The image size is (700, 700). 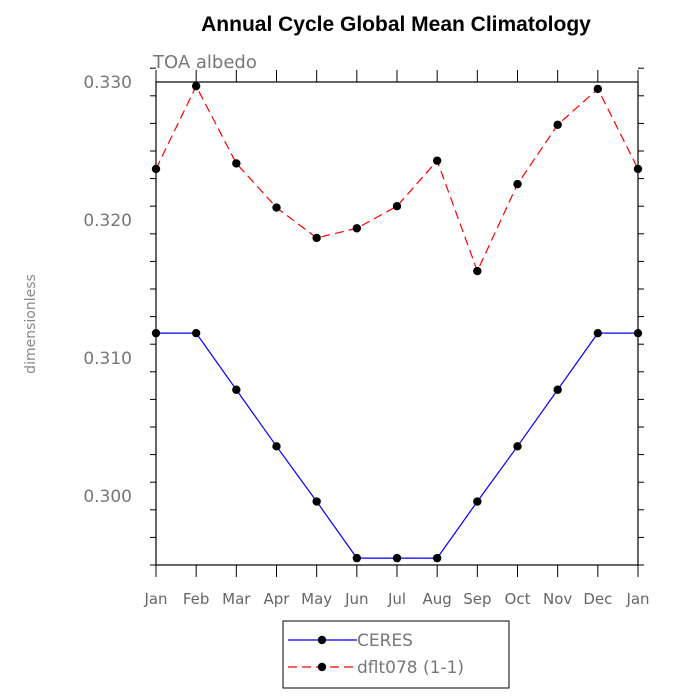 What do you see at coordinates (396, 24) in the screenshot?
I see `chart-title: Annual Cycle Global Mean Climatology` at bounding box center [396, 24].